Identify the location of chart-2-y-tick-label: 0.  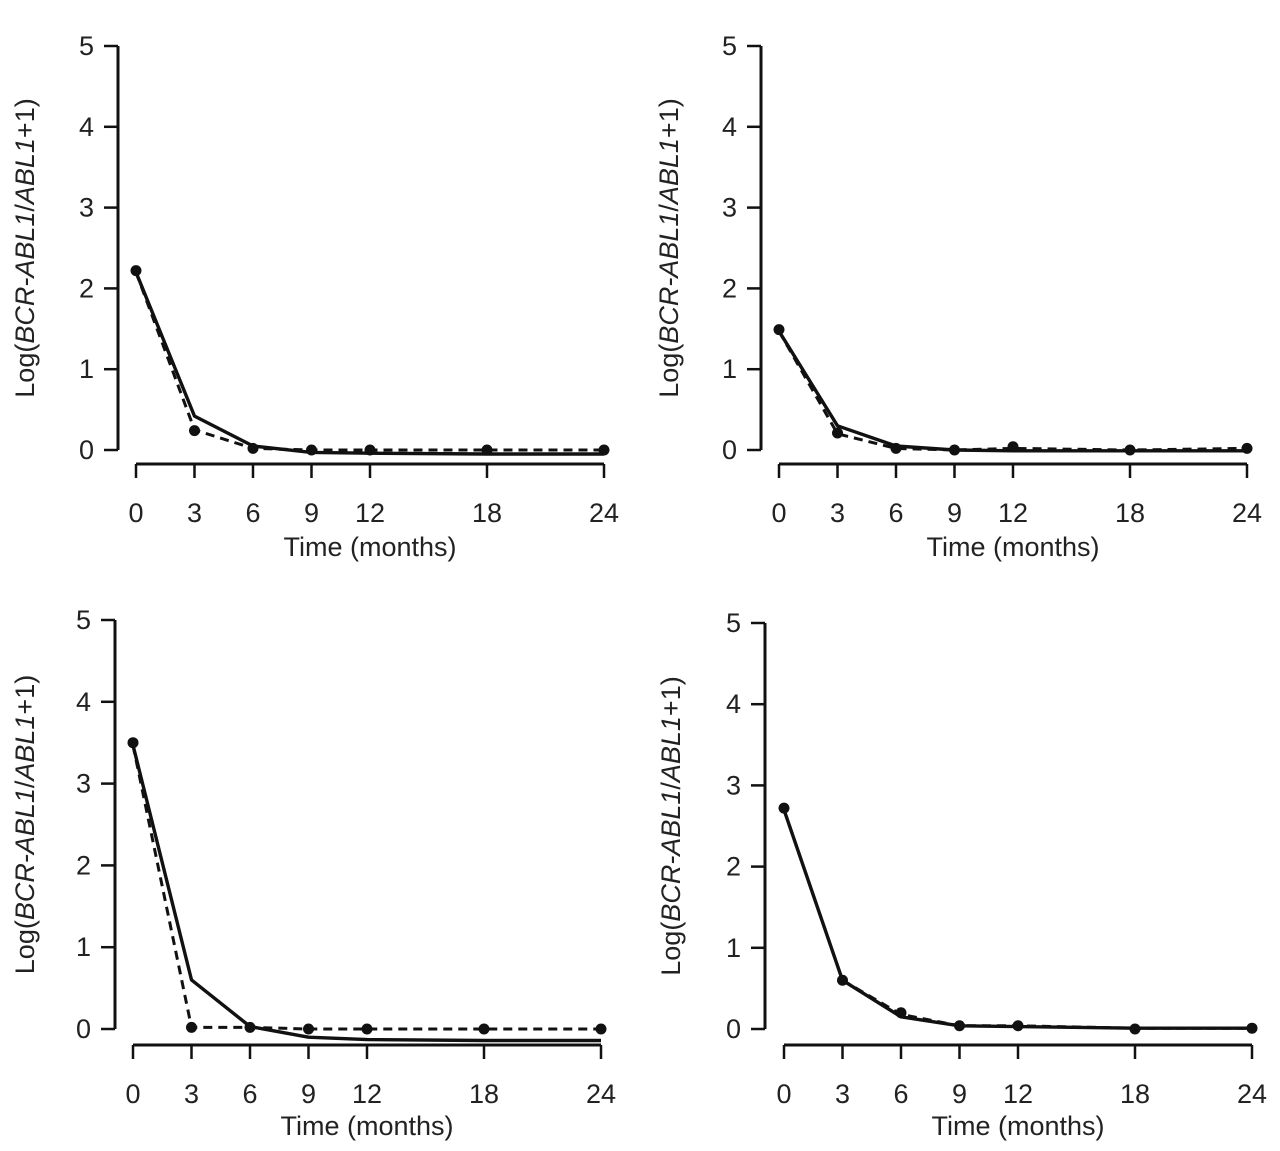
(729, 450).